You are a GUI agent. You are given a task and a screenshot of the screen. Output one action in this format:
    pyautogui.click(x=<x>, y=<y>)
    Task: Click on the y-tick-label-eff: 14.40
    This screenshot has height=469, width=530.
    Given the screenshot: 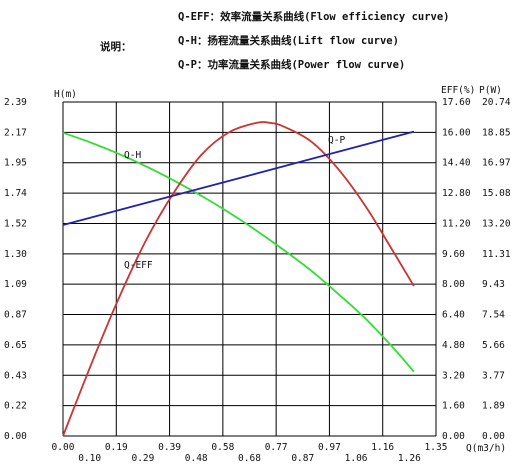 What is the action you would take?
    pyautogui.click(x=456, y=163)
    